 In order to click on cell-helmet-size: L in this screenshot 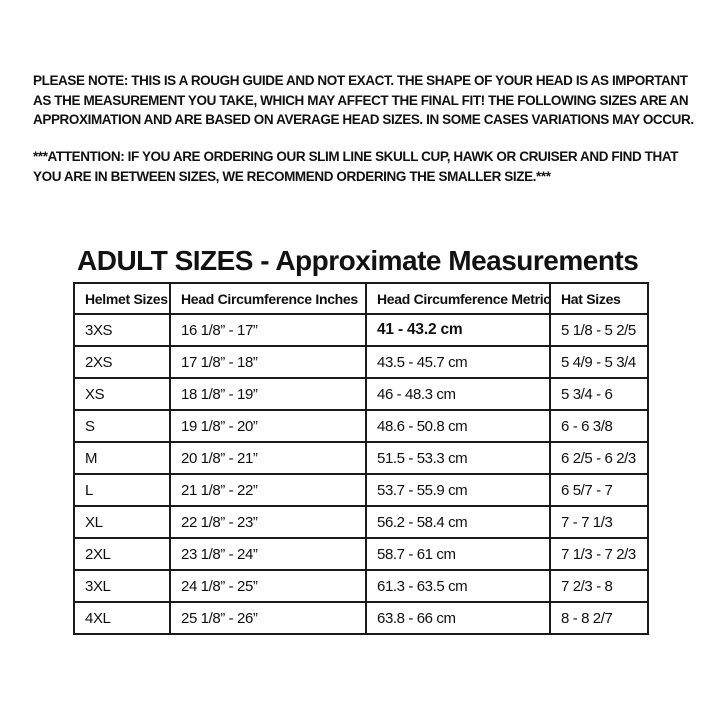, I will do `click(122, 490)`.